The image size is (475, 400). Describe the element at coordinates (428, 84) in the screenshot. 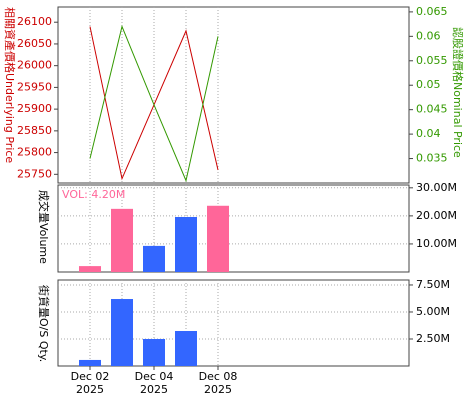

I see `y2-tick-label: 0.05` at that location.